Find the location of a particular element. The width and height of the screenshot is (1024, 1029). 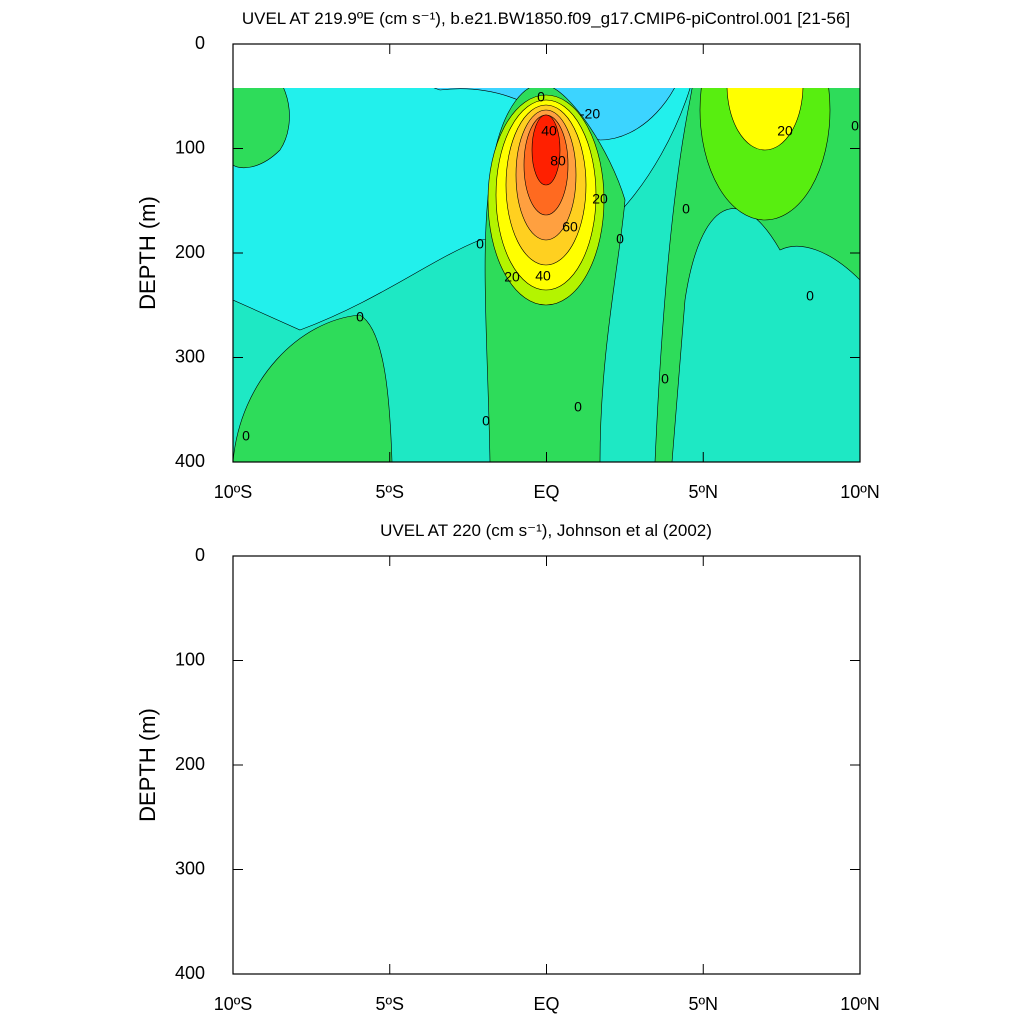

contour-label: -40 is located at coordinates (588, 594).